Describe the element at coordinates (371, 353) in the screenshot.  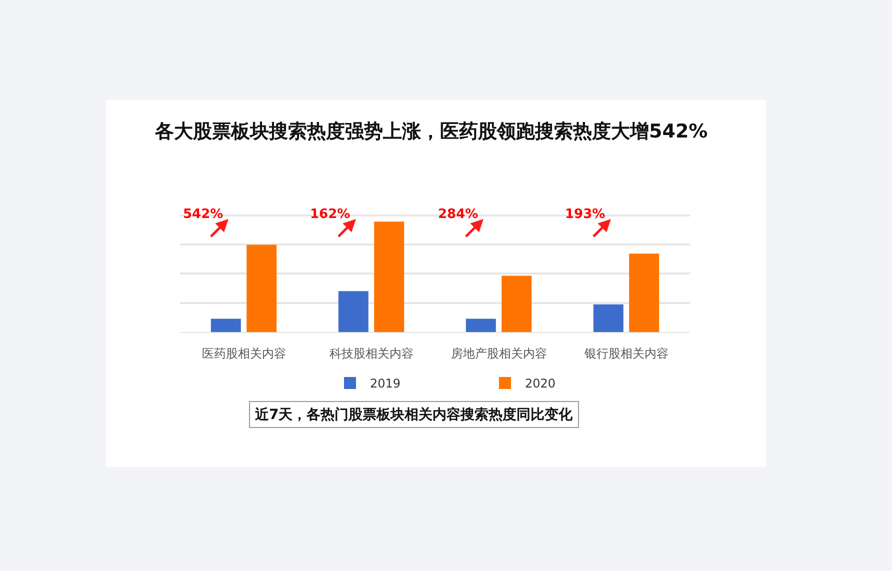
I see `x-tick-label: 科技股相关内容` at that location.